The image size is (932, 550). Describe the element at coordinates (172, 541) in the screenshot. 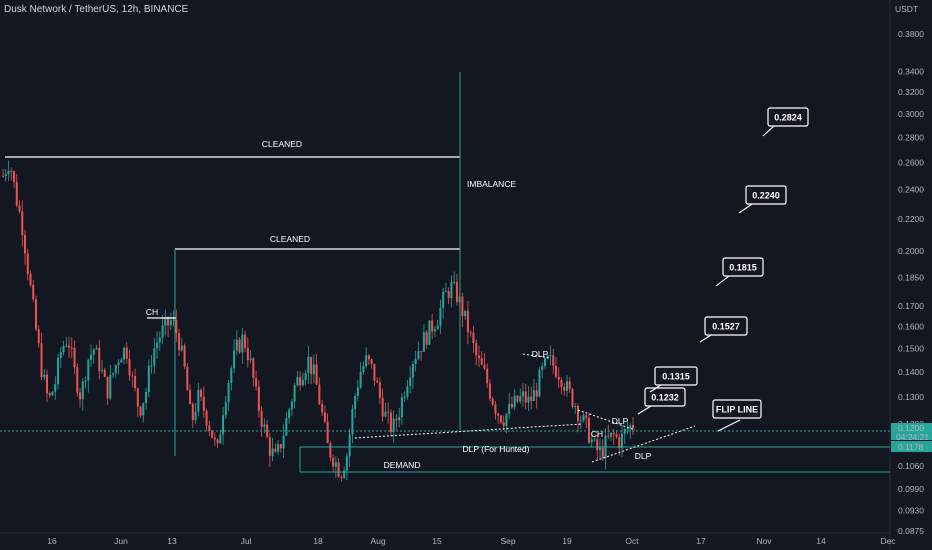

I see `time-tick: 13` at that location.